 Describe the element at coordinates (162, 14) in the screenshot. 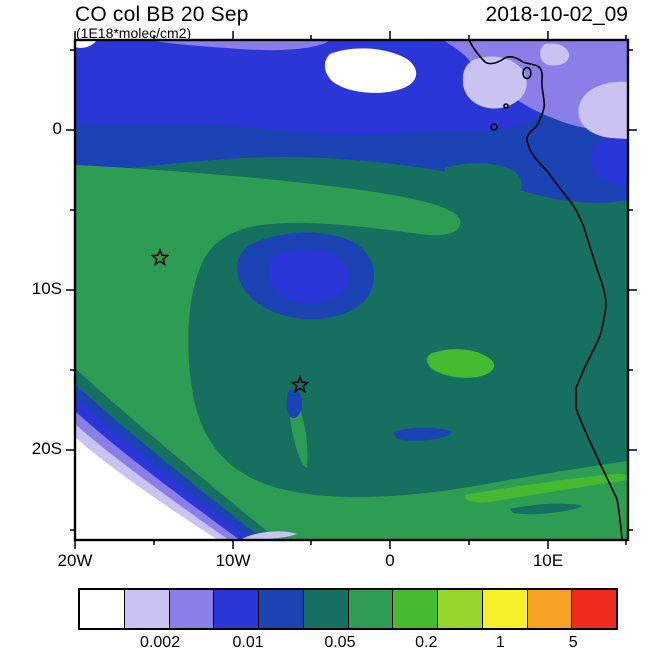

I see `plot-title: CO col BB 20 Sep` at that location.